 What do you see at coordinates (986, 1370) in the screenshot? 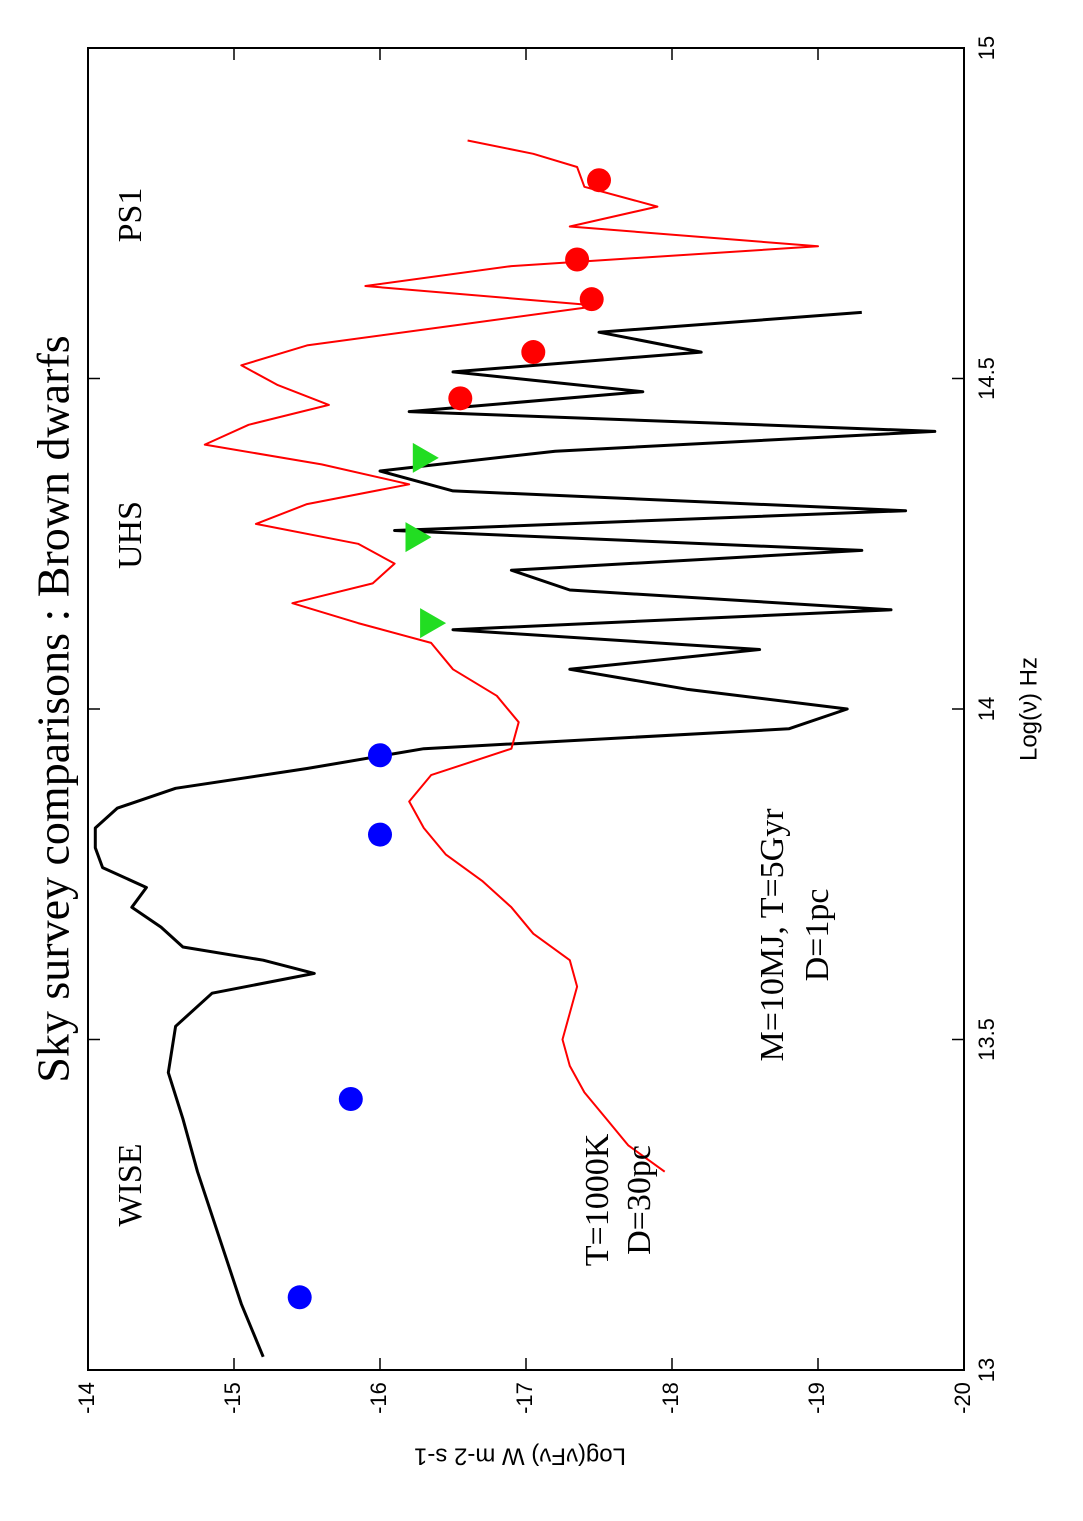
I see `x-tick-label: 13` at bounding box center [986, 1370].